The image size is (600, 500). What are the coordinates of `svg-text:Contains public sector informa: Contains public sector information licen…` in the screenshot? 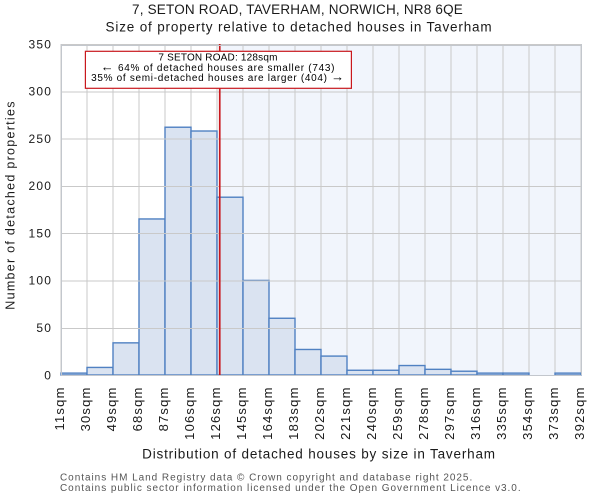 It's located at (291, 488).